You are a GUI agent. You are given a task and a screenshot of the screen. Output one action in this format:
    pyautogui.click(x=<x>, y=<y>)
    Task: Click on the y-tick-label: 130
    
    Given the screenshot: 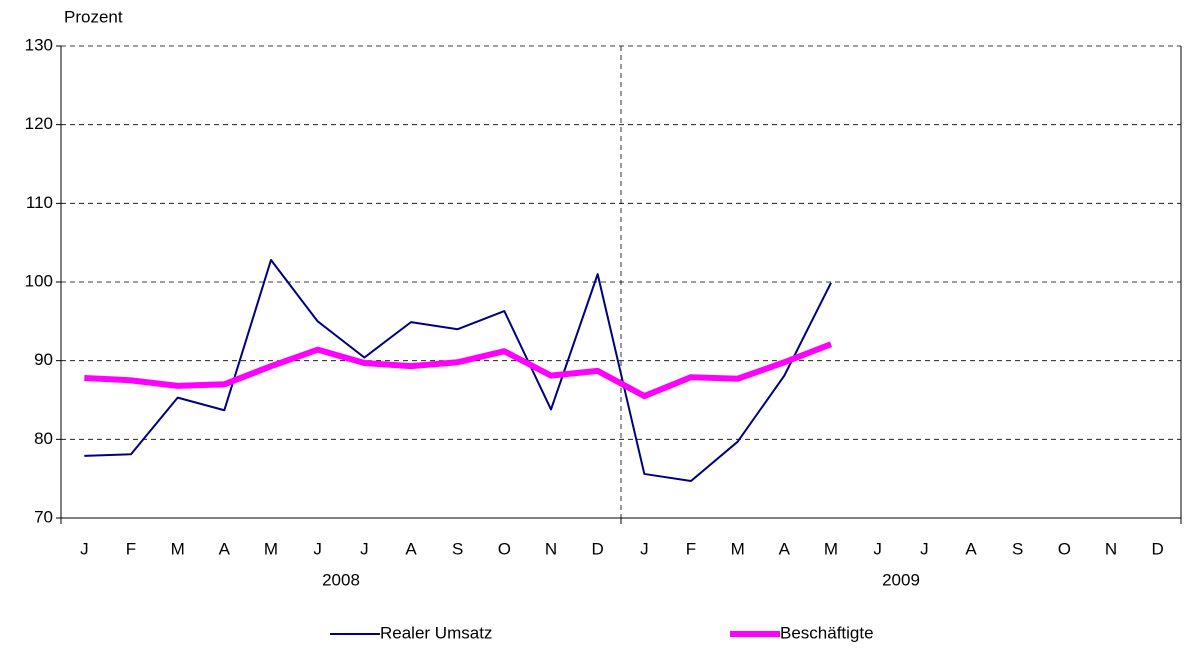 What is the action you would take?
    pyautogui.click(x=39, y=44)
    